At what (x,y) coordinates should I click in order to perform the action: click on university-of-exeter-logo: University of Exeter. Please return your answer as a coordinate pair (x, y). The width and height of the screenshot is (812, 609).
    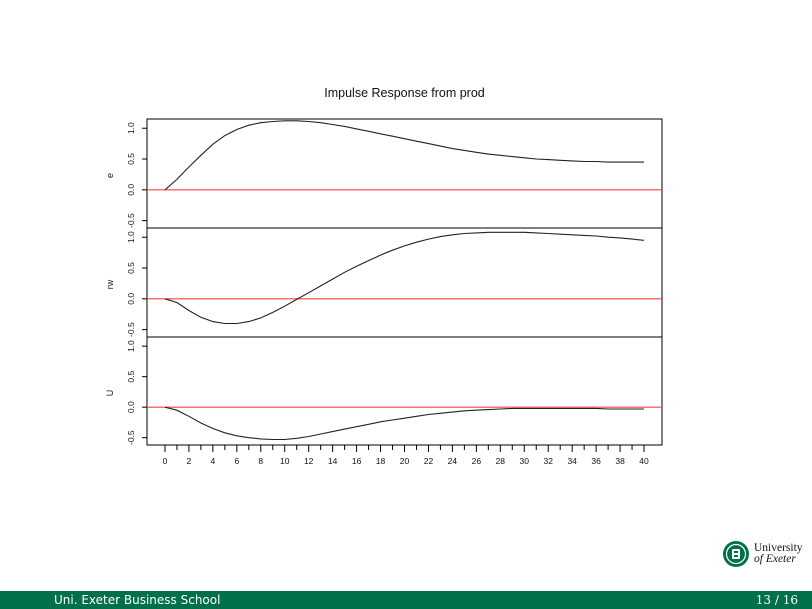
    Looking at the image, I should click on (765, 556).